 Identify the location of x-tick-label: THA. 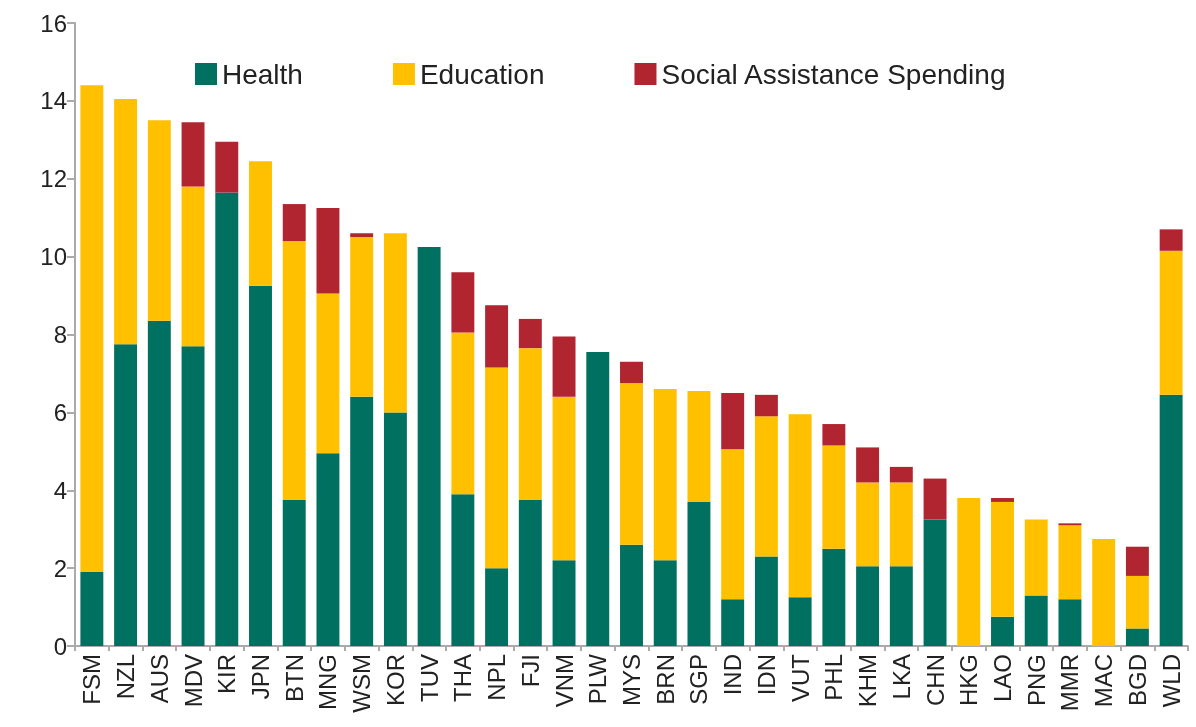
(463, 678).